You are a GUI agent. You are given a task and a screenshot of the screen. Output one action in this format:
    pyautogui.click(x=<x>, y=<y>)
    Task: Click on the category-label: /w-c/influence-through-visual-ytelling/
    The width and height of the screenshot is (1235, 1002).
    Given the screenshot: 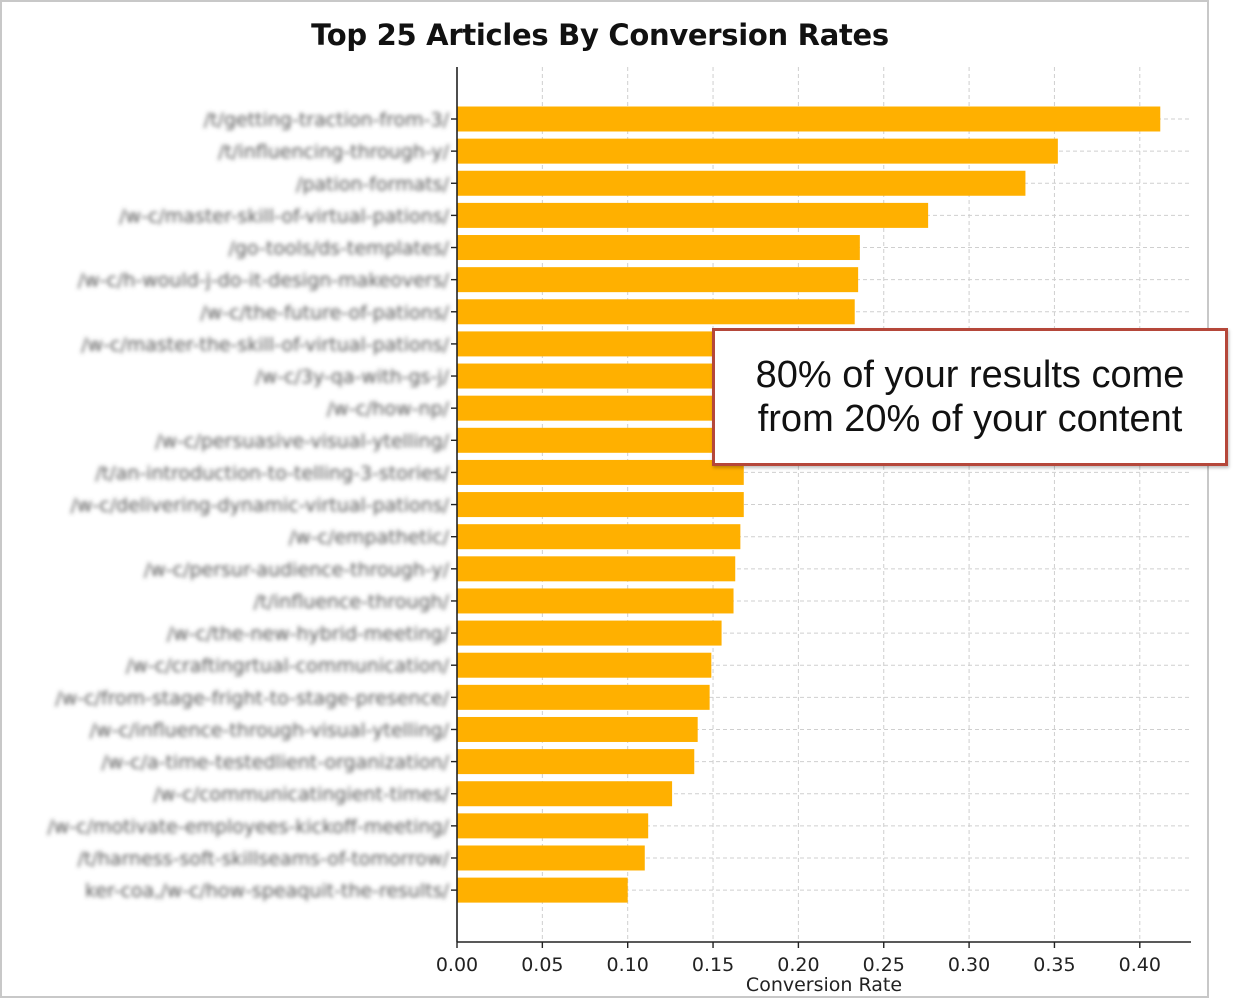 What is the action you would take?
    pyautogui.click(x=270, y=730)
    